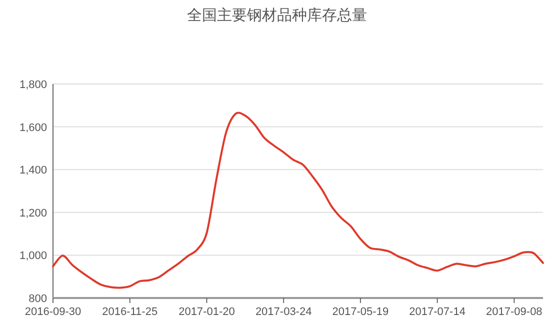  Describe the element at coordinates (33, 128) in the screenshot. I see `y-tick-label: 1,600` at that location.